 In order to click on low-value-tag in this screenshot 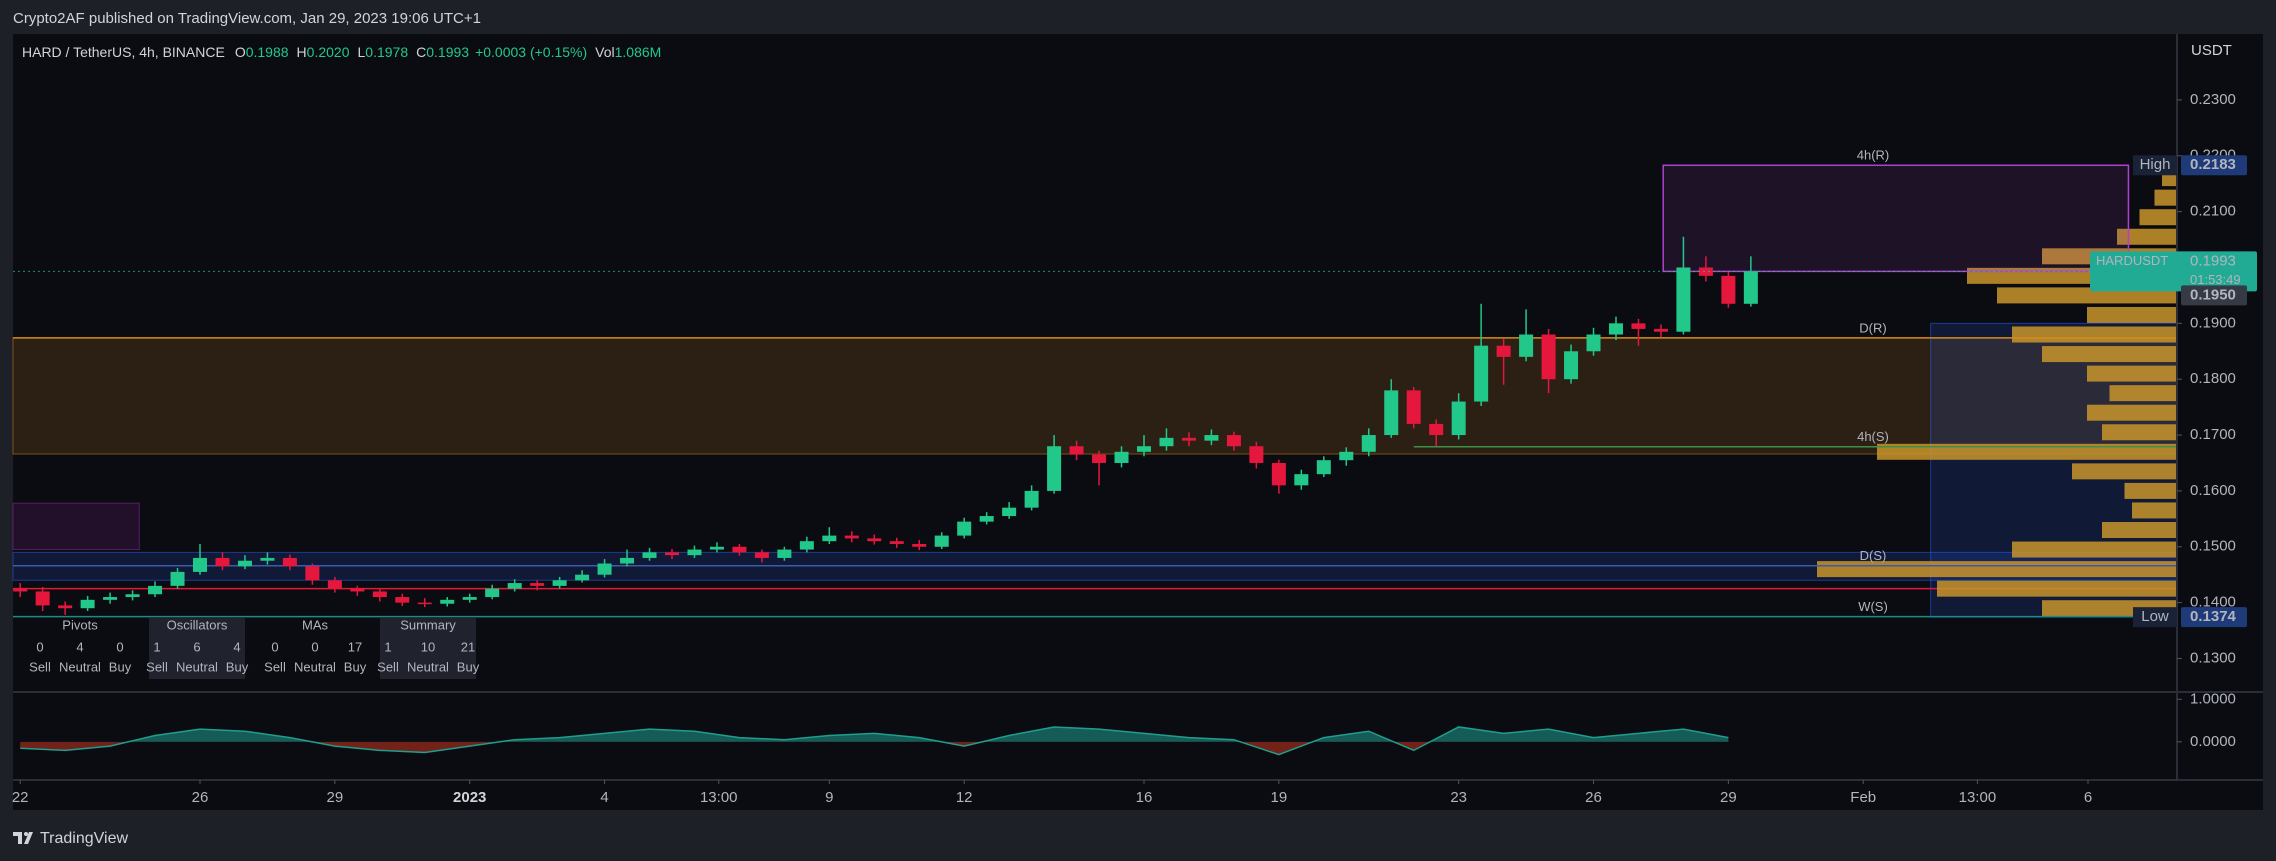, I will do `click(2214, 617)`.